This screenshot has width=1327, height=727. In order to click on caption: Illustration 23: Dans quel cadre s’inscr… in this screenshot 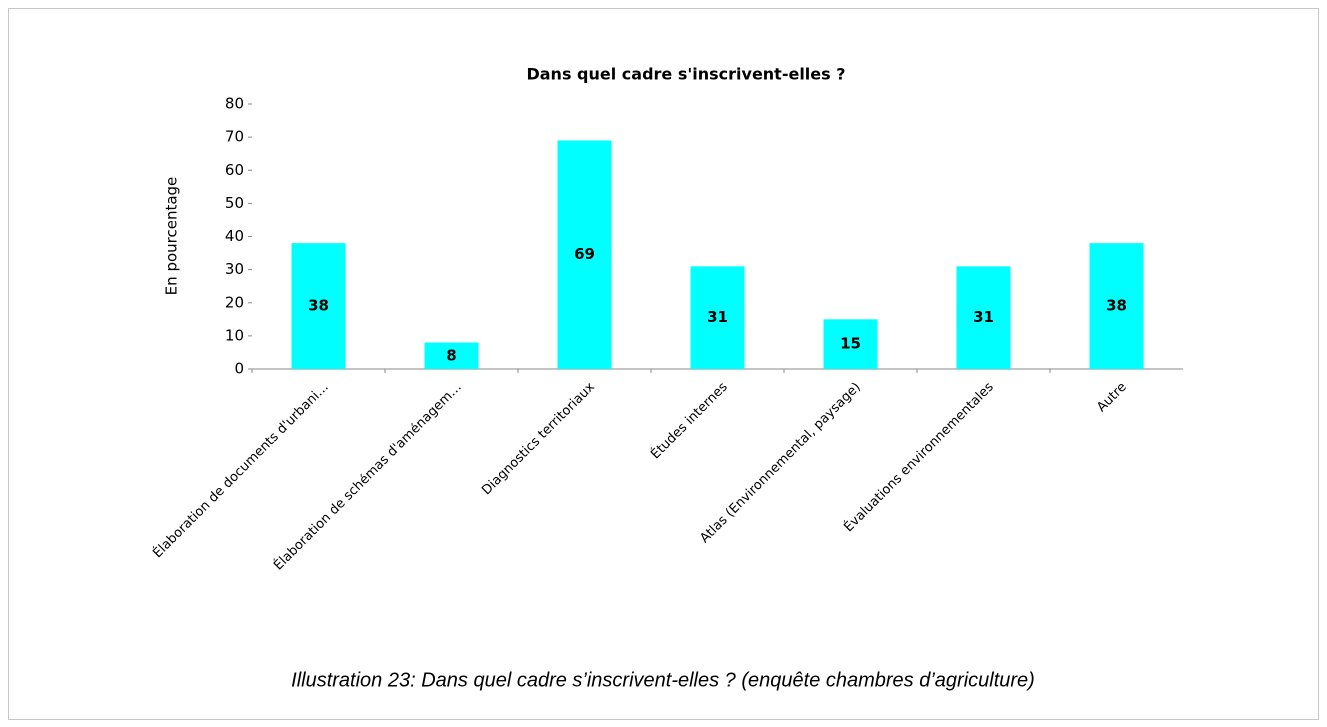, I will do `click(663, 680)`.